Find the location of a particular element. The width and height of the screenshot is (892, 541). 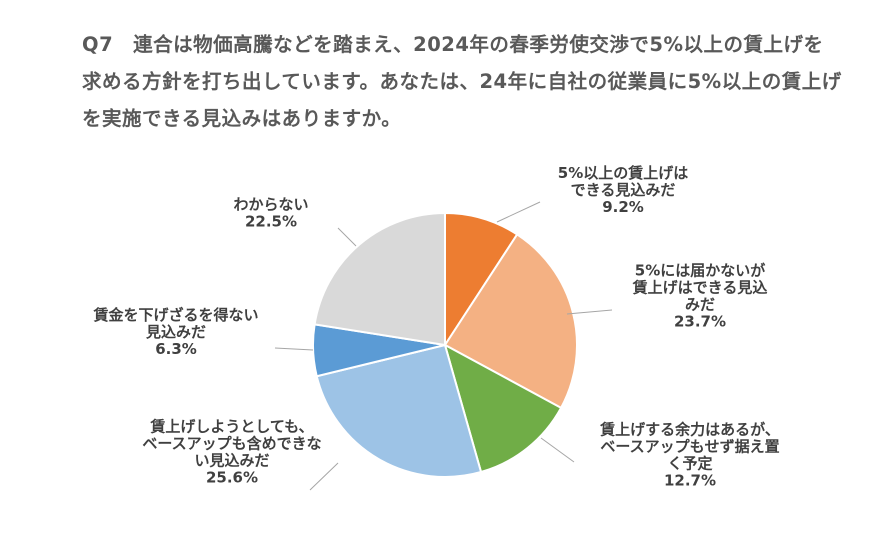

slice-label: 5%以上の賃上げはできる見込みだ 9.2% is located at coordinates (623, 190).